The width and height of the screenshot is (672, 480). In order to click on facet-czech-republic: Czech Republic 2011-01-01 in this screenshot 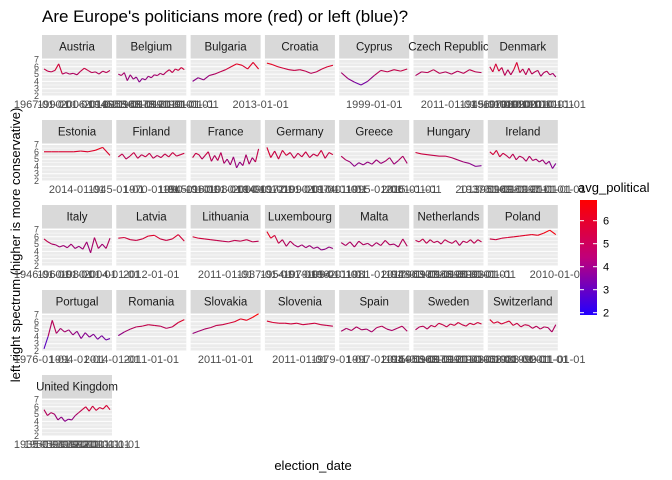, I will do `click(448, 73)`.